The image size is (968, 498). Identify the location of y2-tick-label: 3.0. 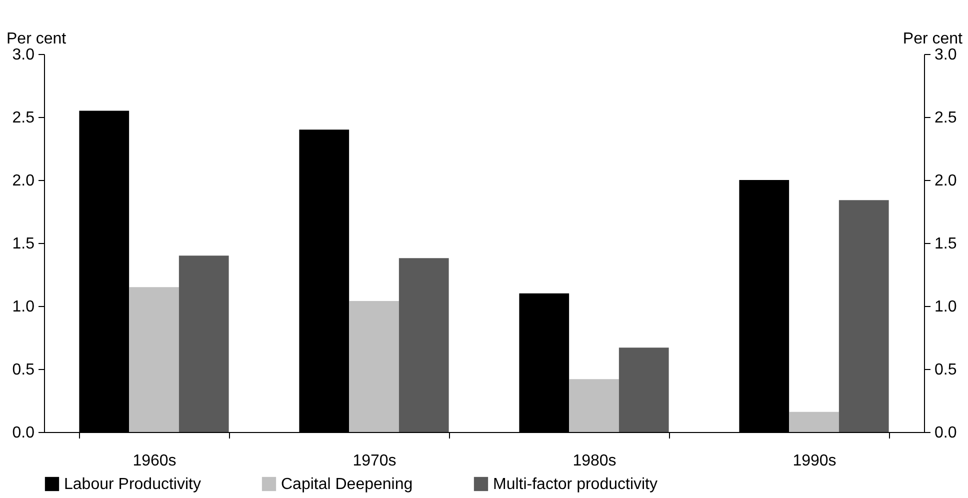
(945, 55).